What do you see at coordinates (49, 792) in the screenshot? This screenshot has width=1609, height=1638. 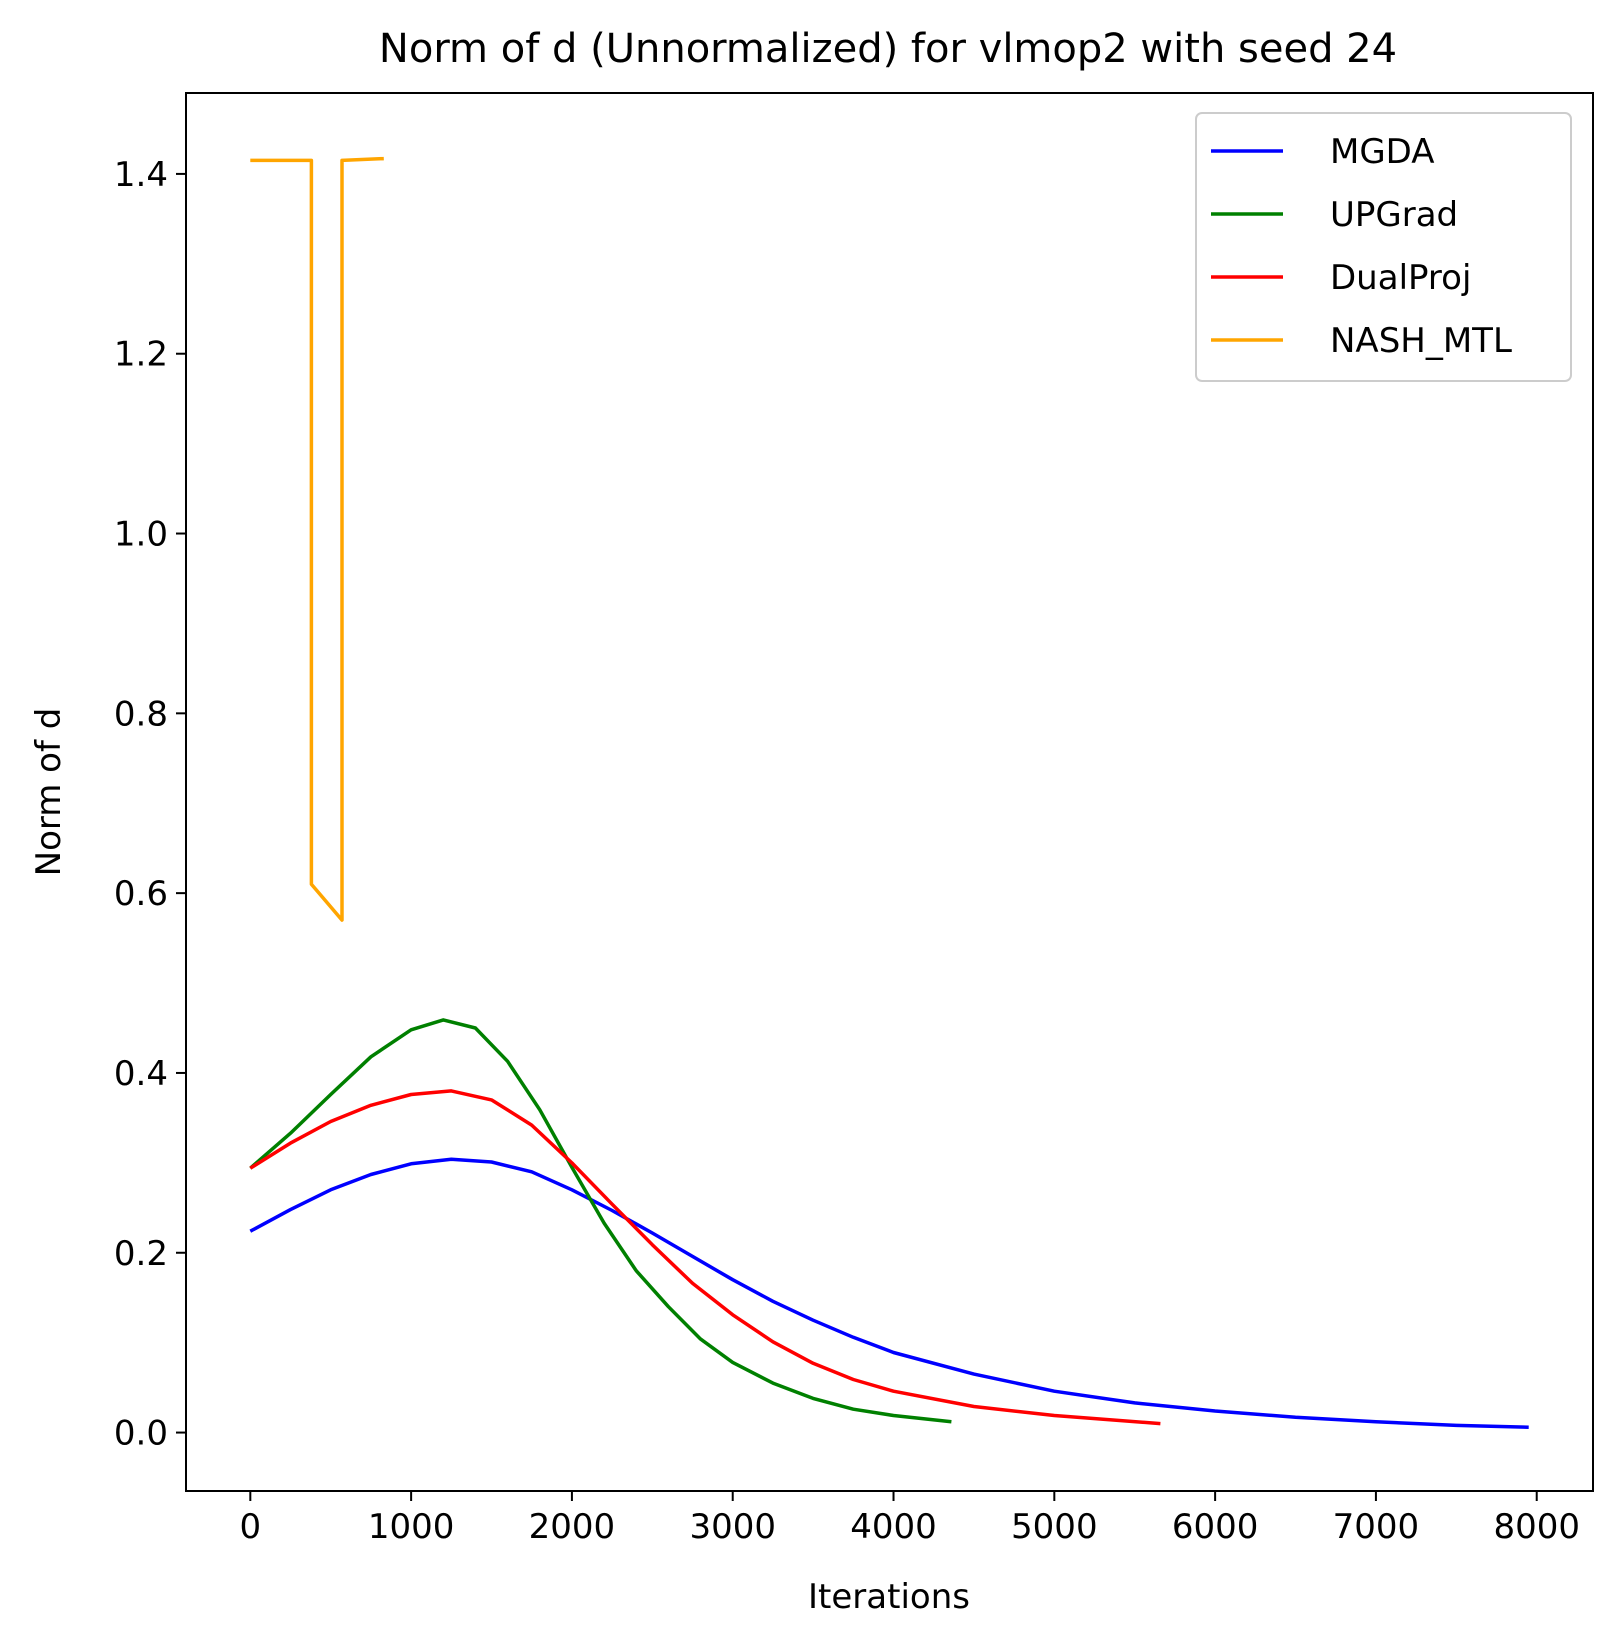 I see `y-axis-label: Norm of d` at bounding box center [49, 792].